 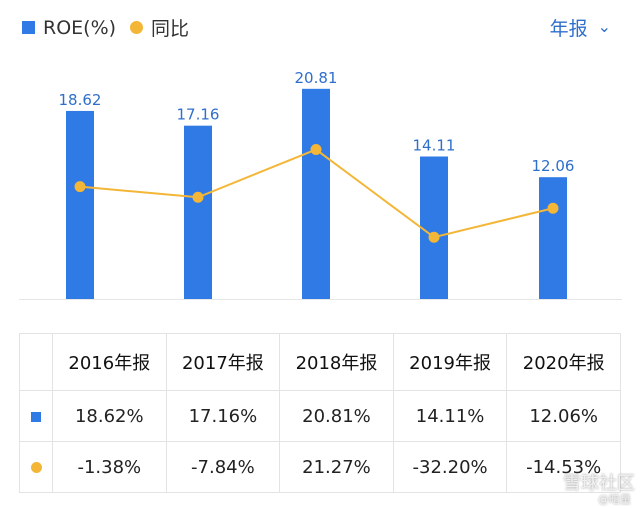 What do you see at coordinates (137, 27) in the screenshot?
I see `yoy-legend-swatch` at bounding box center [137, 27].